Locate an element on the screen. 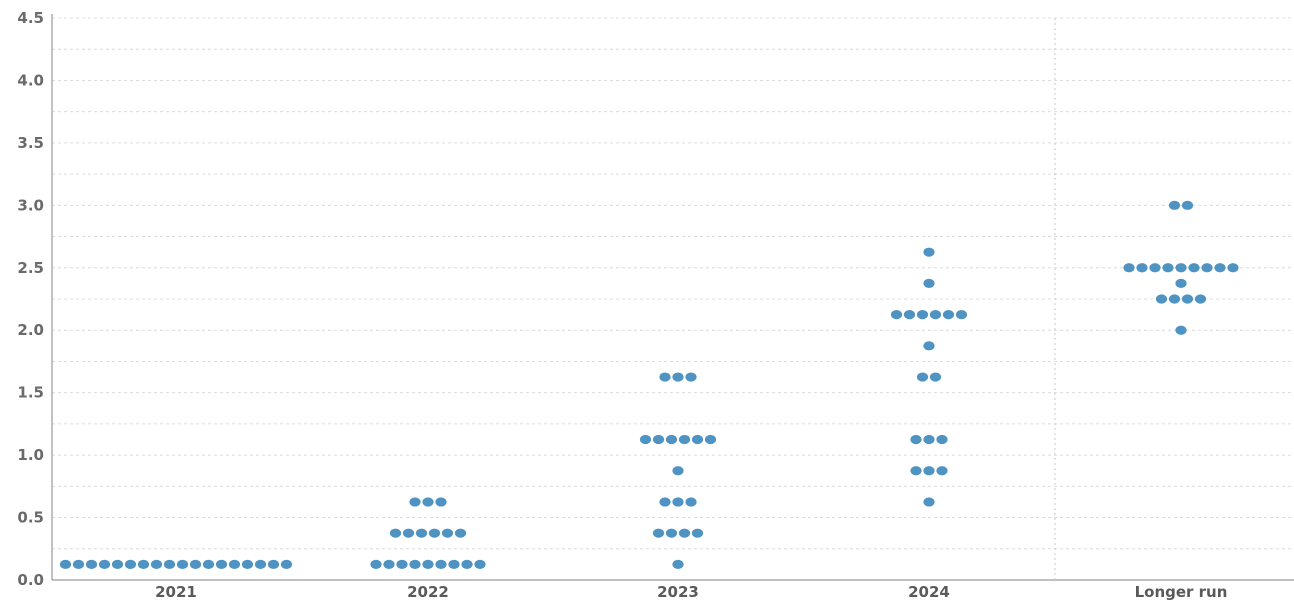  y-tick-label: 1.5 is located at coordinates (30, 393).